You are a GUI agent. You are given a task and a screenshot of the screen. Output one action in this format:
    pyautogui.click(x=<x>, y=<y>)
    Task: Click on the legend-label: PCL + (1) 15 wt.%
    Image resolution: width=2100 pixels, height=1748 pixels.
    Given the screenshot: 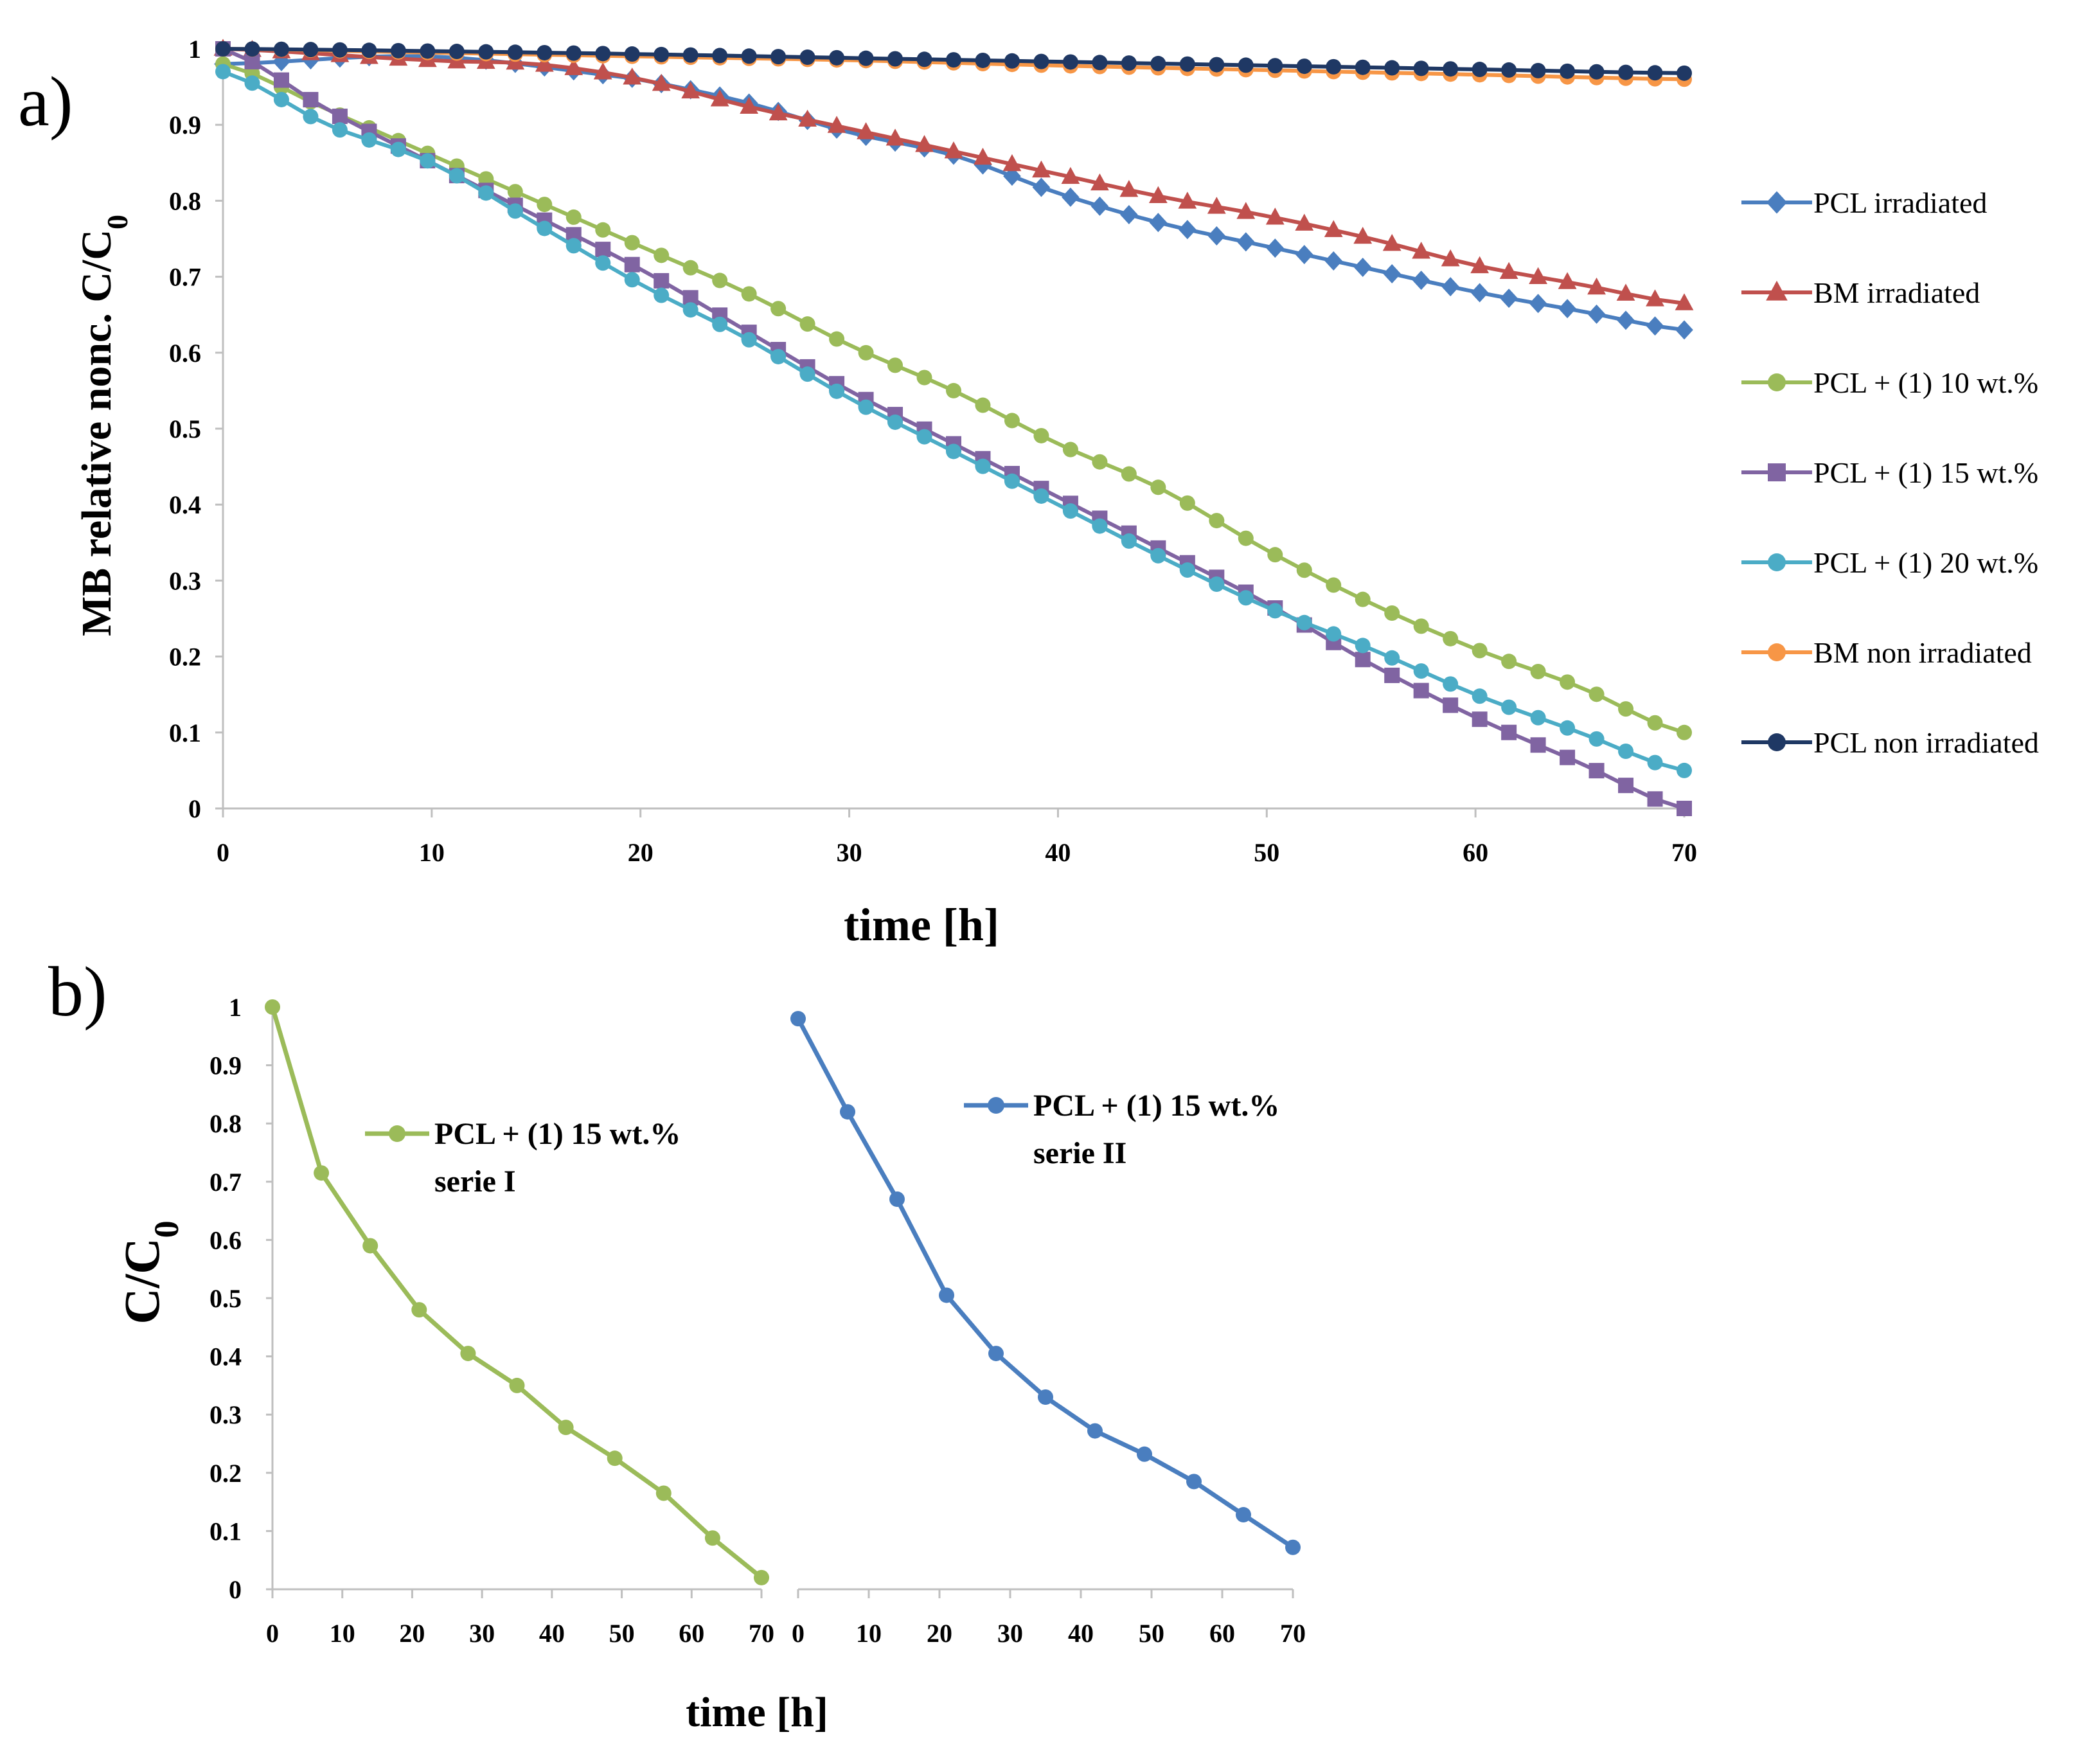 What is the action you would take?
    pyautogui.click(x=1156, y=1106)
    